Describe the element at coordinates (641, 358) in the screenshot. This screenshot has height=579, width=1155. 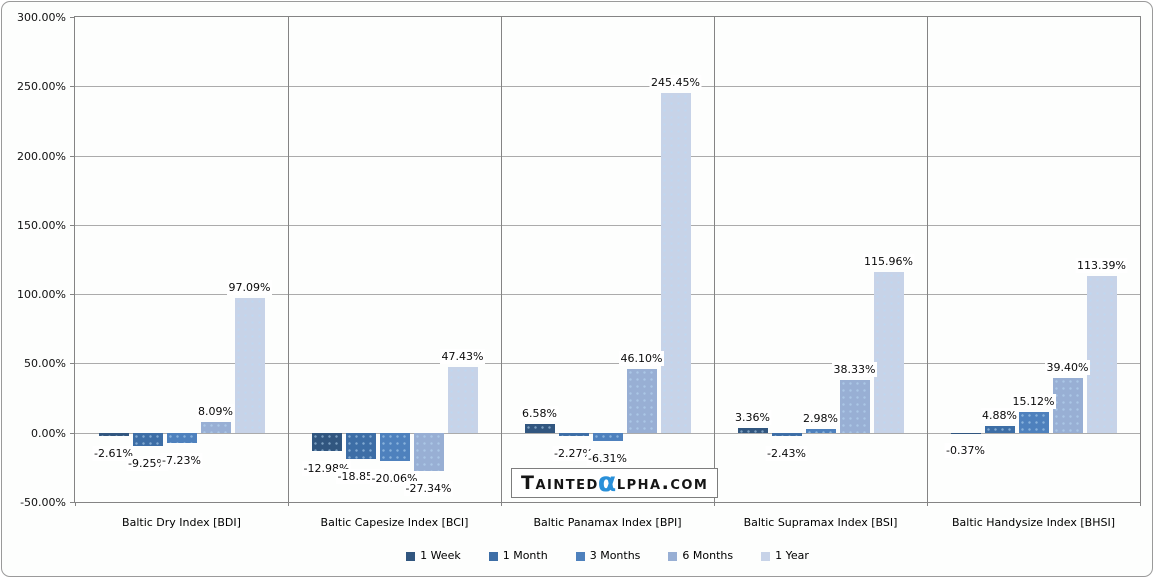
I see `bar-value-label: 46.10%` at that location.